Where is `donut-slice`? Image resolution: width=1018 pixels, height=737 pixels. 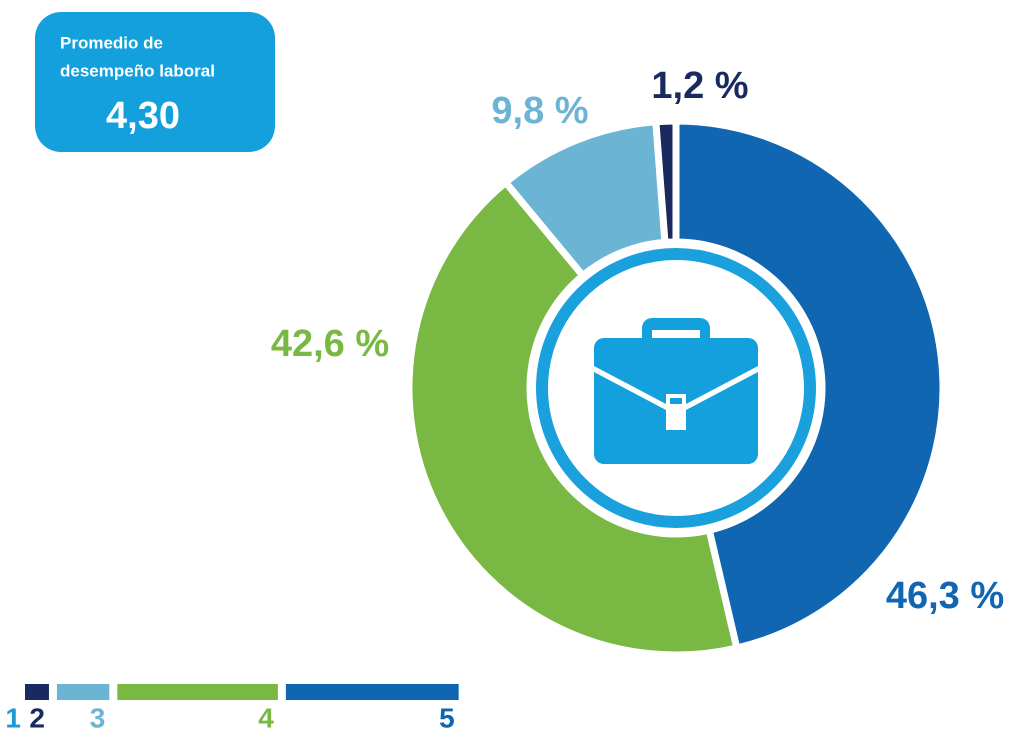 donut-slice is located at coordinates (666, 182).